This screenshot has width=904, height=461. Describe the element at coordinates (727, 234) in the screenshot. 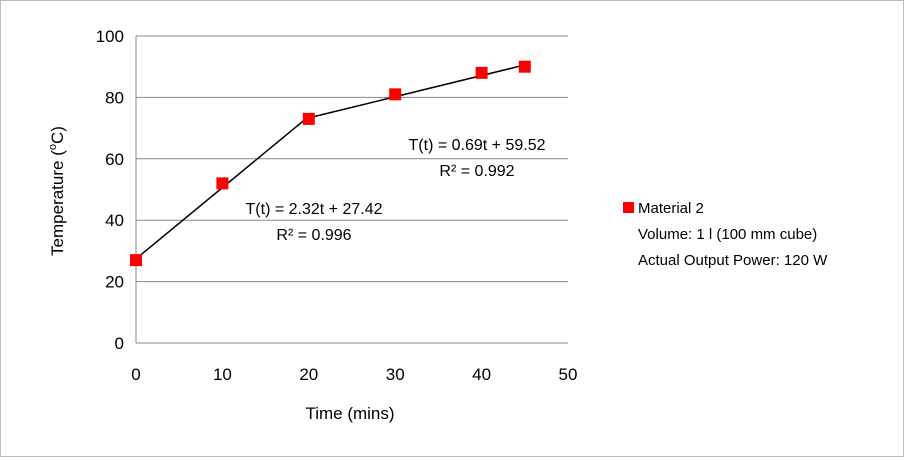

I see `legend-volume-label: Volume: 1 l (100 mm cube)` at that location.